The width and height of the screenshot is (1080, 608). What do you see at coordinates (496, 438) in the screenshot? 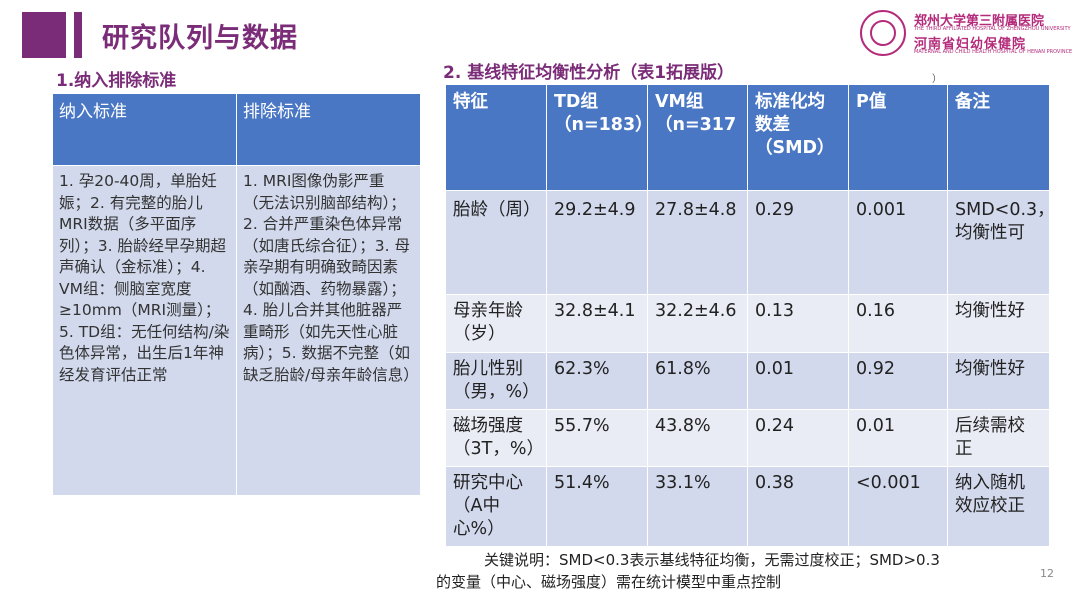
I see `cell-feature: 磁场强度（3T，%）` at bounding box center [496, 438].